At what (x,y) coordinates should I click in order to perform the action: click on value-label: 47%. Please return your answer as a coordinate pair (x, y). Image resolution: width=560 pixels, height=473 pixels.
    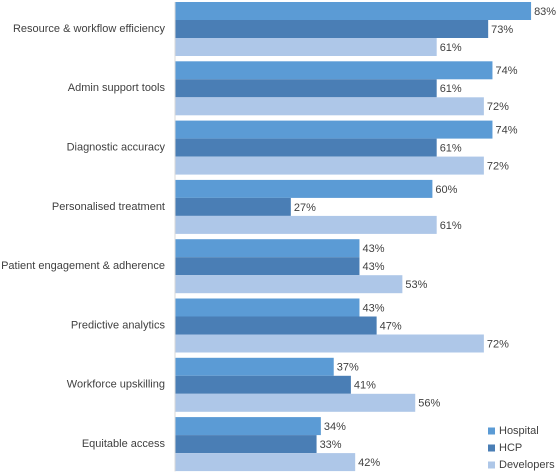
    Looking at the image, I should click on (391, 326).